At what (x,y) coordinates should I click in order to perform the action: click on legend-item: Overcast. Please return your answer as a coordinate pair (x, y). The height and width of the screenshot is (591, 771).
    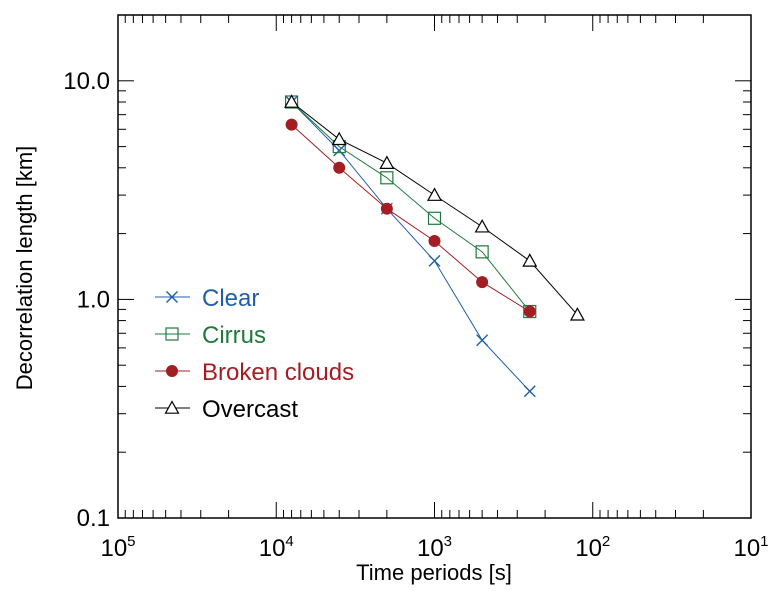
    Looking at the image, I should click on (226, 409).